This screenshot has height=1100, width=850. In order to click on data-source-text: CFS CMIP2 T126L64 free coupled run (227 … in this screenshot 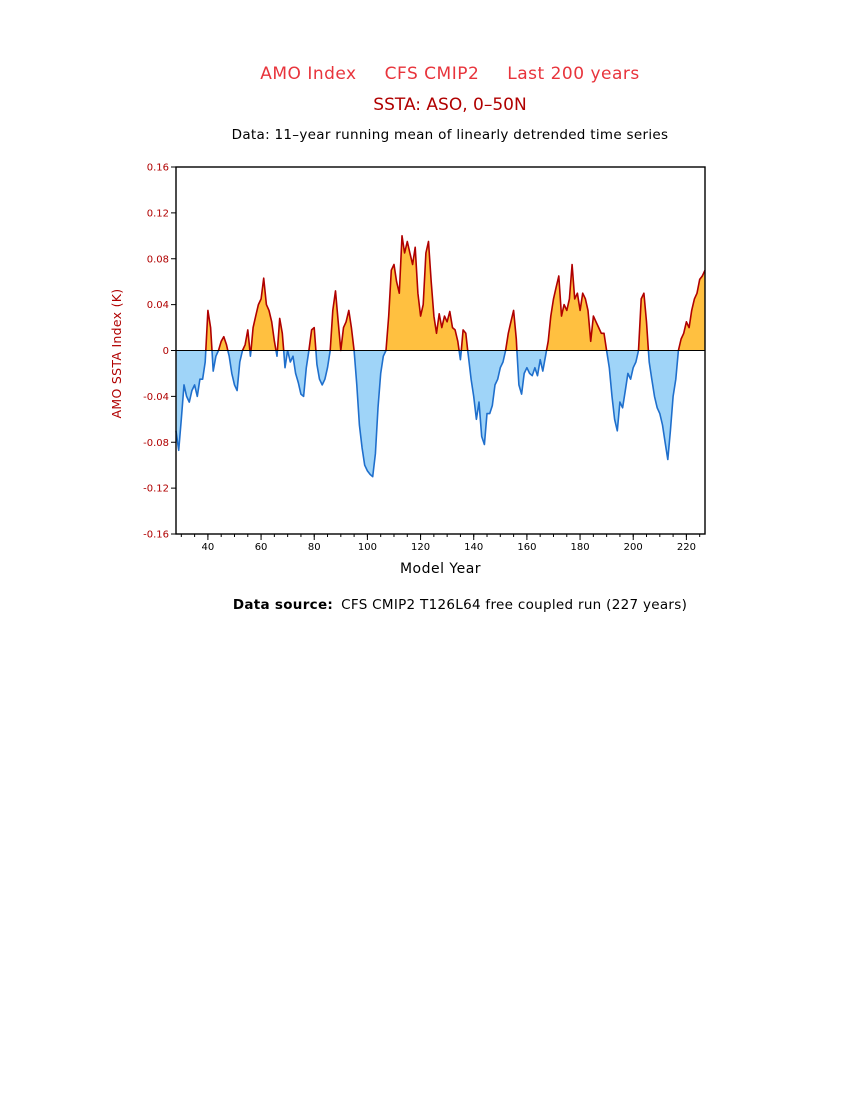, I will do `click(514, 605)`.